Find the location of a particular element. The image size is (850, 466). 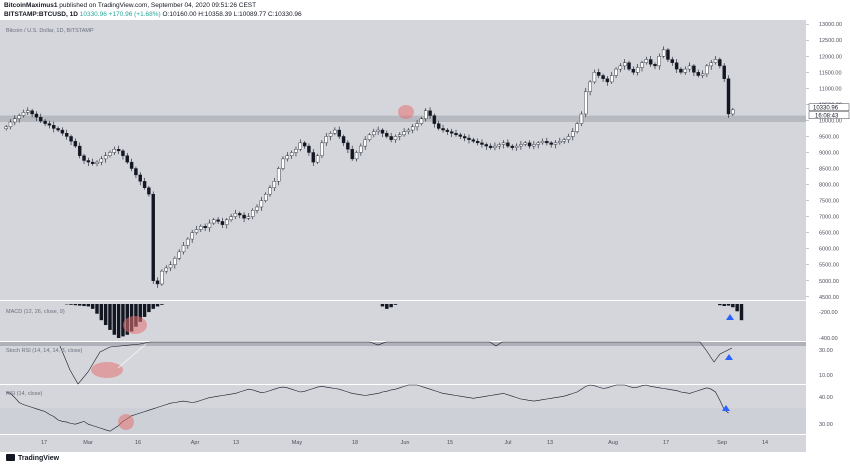

price-change: +170.96 (+1.68%) is located at coordinates (134, 14).